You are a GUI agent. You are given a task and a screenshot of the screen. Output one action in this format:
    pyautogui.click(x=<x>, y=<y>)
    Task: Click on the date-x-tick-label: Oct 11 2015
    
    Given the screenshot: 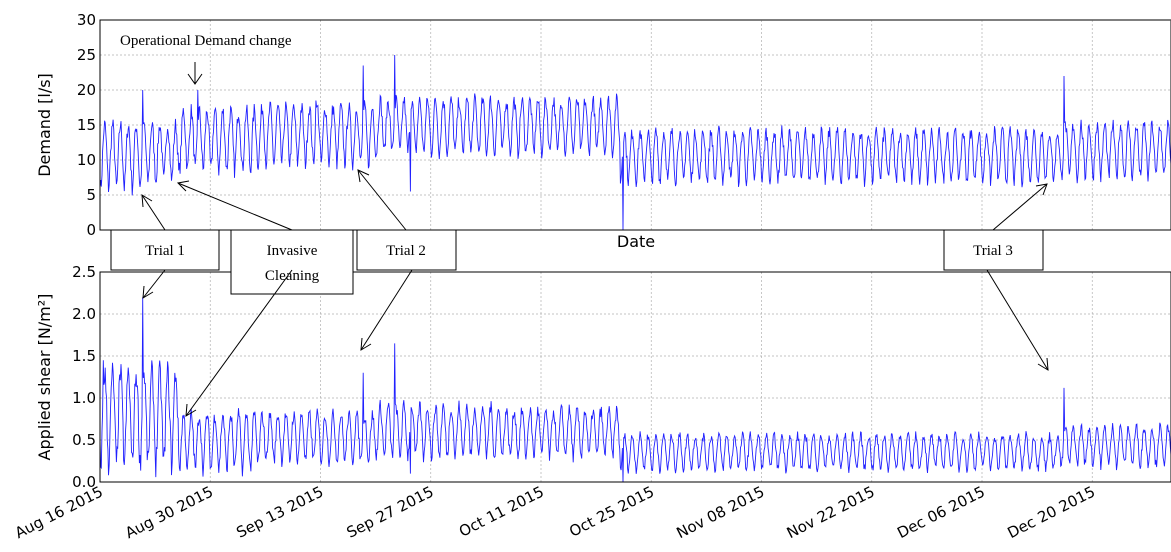 What is the action you would take?
    pyautogui.click(x=501, y=512)
    